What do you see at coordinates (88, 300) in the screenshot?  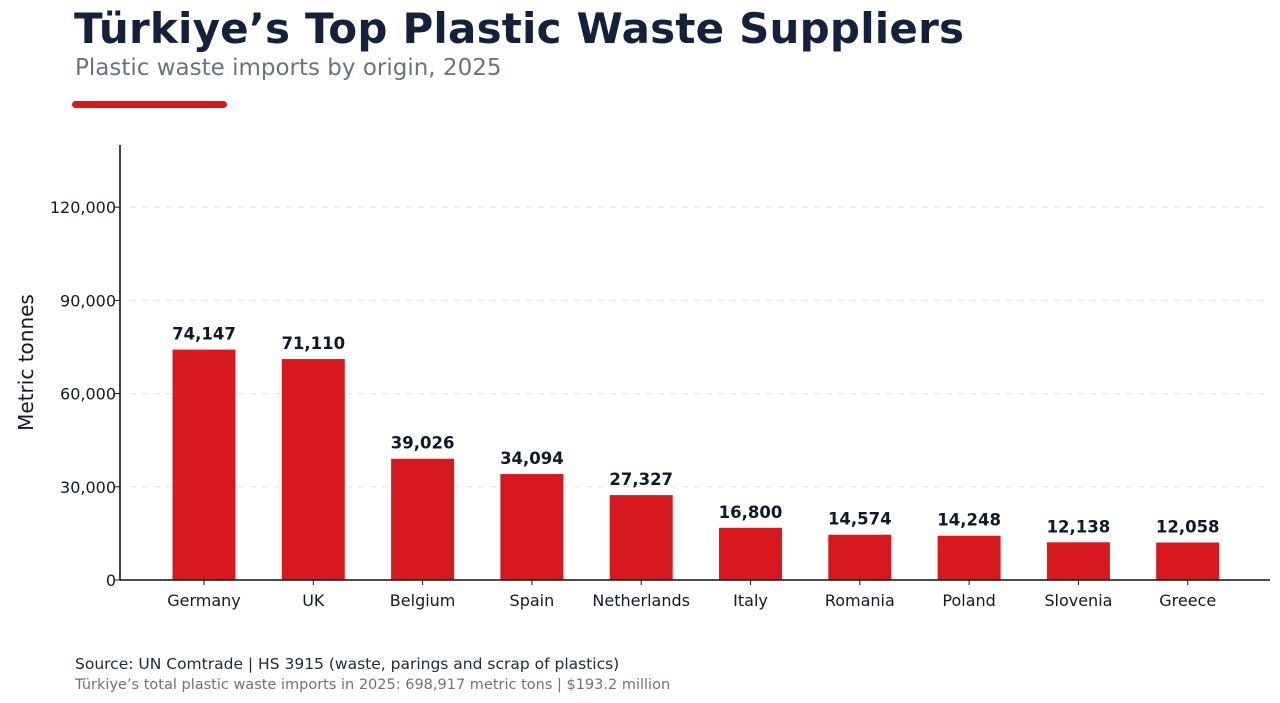 I see `y-tick-label: 90,000` at bounding box center [88, 300].